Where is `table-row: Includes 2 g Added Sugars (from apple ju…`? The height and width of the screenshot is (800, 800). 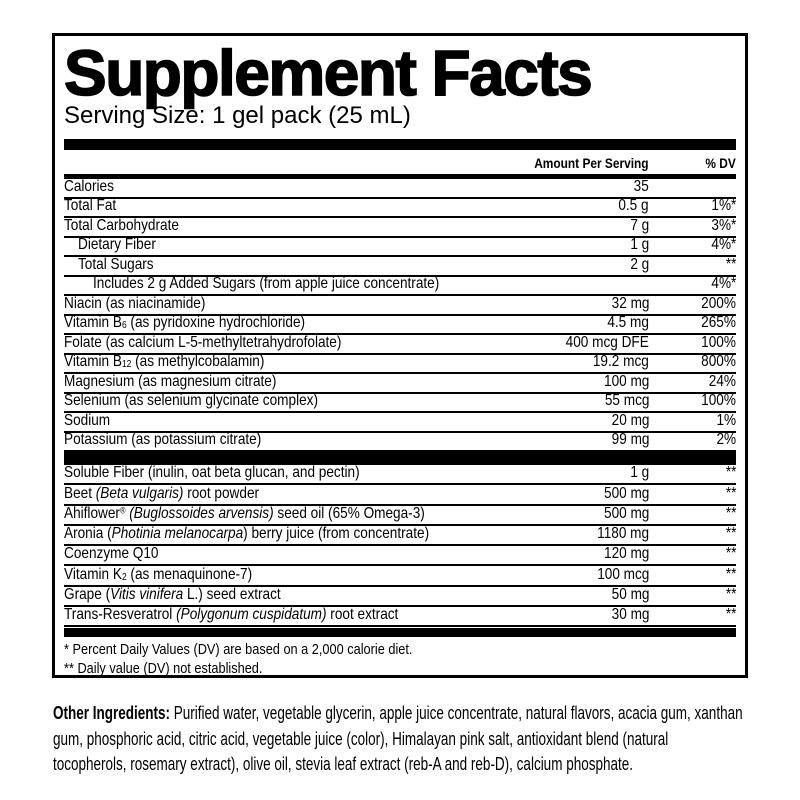
table-row: Includes 2 g Added Sugars (from apple ju… is located at coordinates (400, 285).